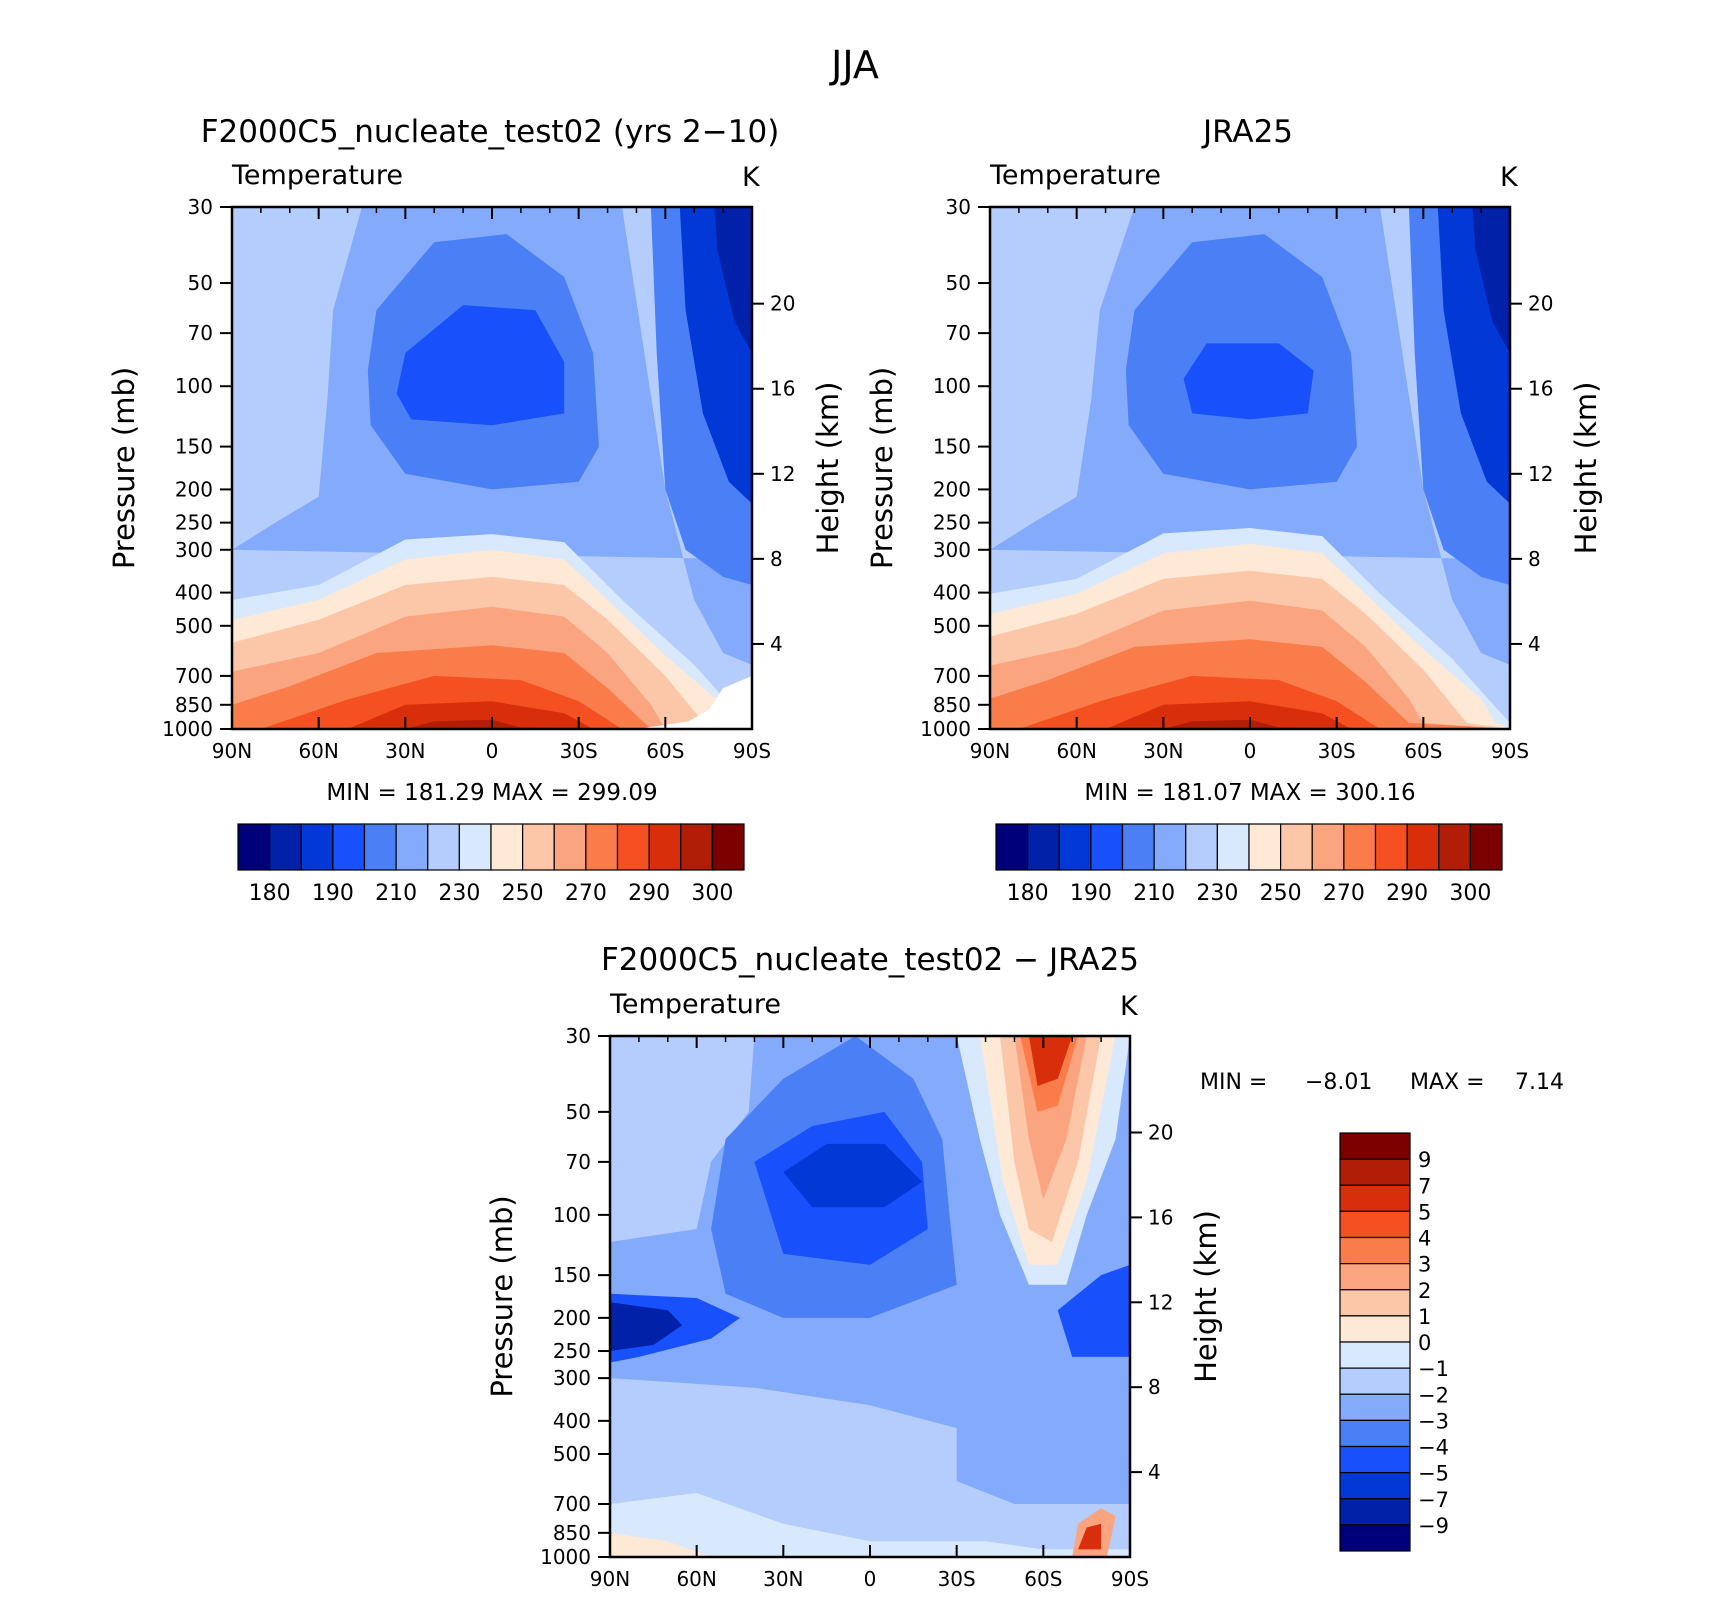 The width and height of the screenshot is (1710, 1600). What do you see at coordinates (1217, 893) in the screenshot?
I see `colorbar-label: 230` at bounding box center [1217, 893].